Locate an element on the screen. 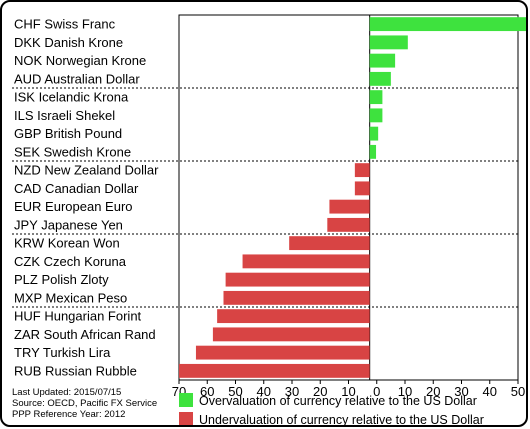 This screenshot has height=429, width=530. category-label: PLZ Polish Zloty is located at coordinates (61, 279).